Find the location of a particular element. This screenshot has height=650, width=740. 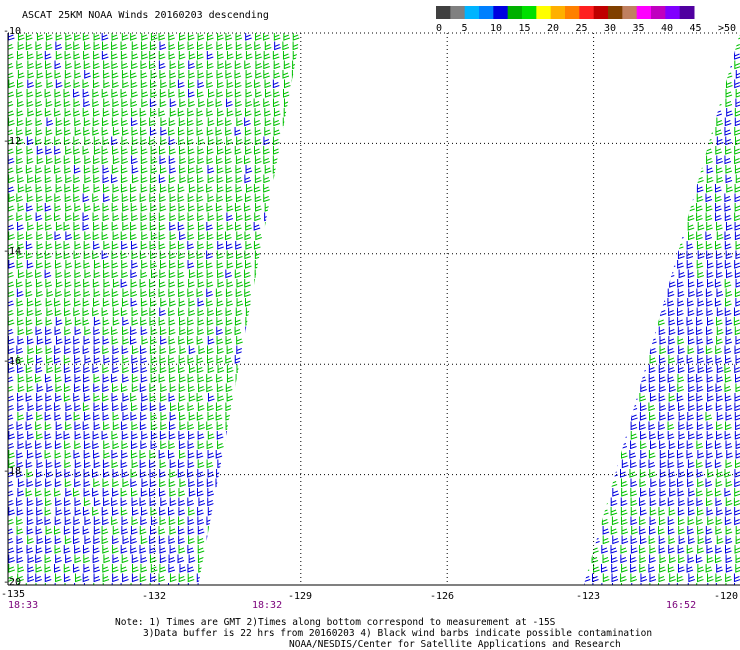

colorbar-label: 35 is located at coordinates (639, 28).